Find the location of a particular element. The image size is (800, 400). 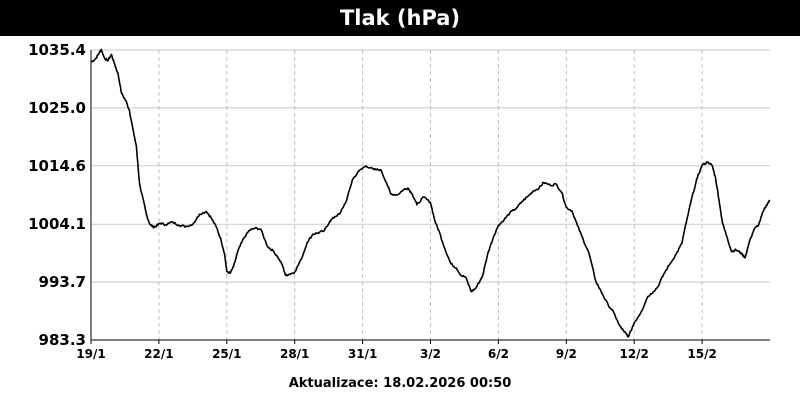

x-tick-label: 3/2 is located at coordinates (430, 354).